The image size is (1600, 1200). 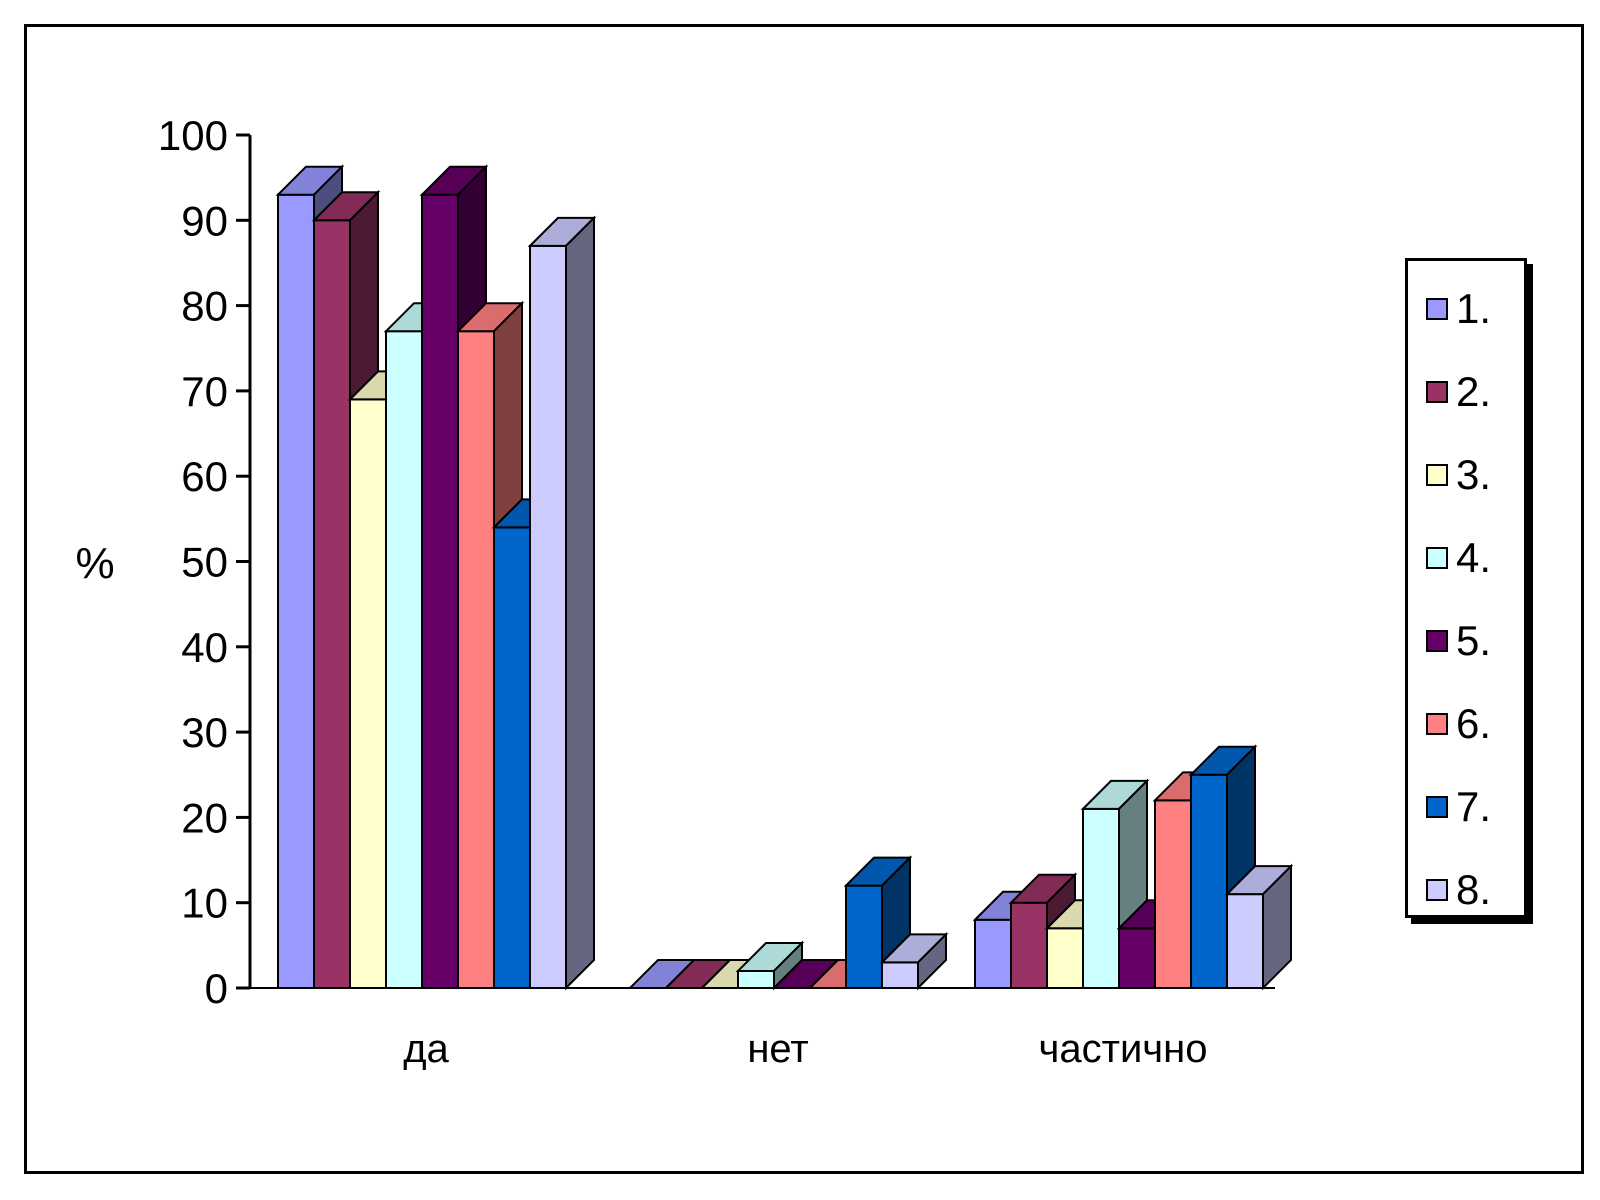 I want to click on bar-да-series-5., so click(x=454, y=576).